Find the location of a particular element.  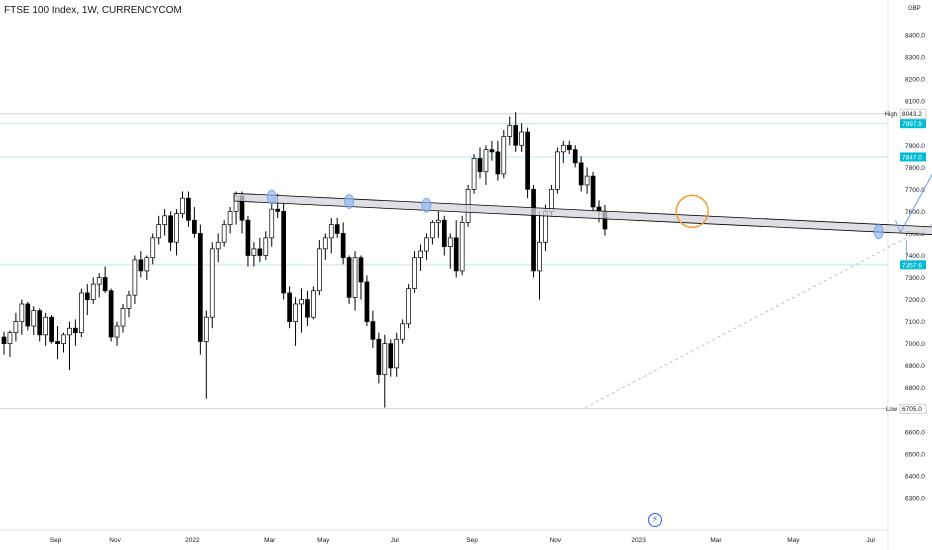

flash-icon: ⚡ is located at coordinates (655, 520).